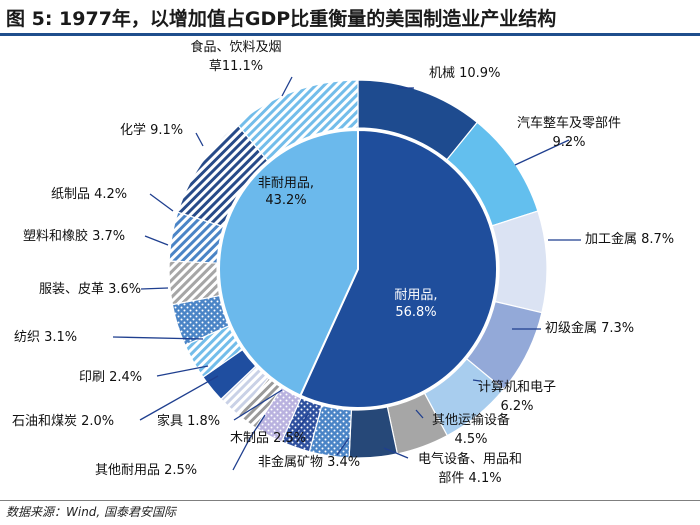  I want to click on outer-label-8: 木制品 2.5%, so click(268, 438).